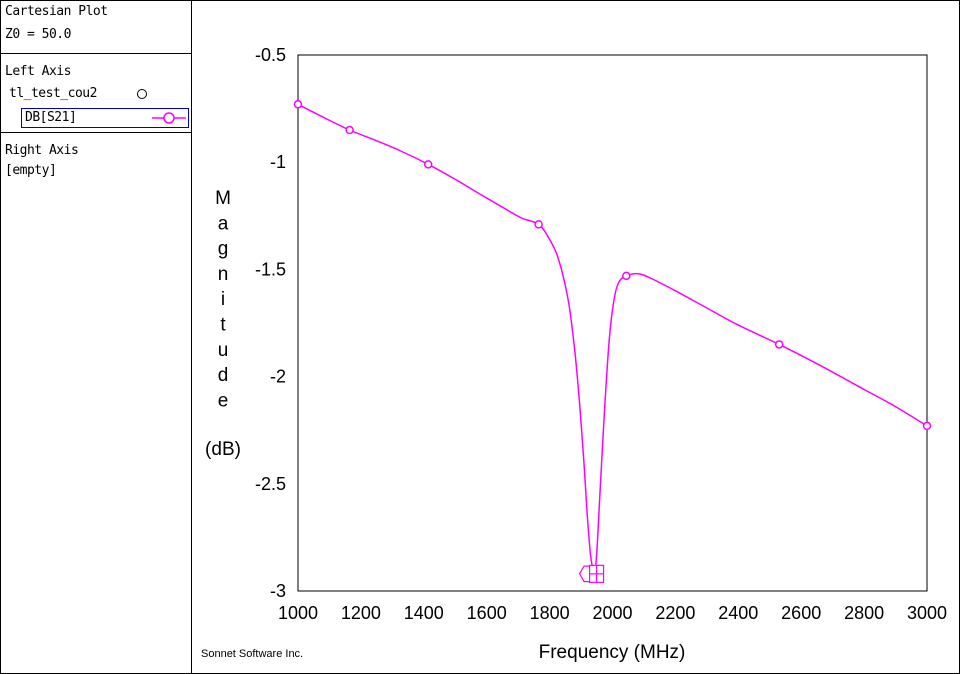 The image size is (960, 674). What do you see at coordinates (169, 118) in the screenshot?
I see `trace-legend-icon` at bounding box center [169, 118].